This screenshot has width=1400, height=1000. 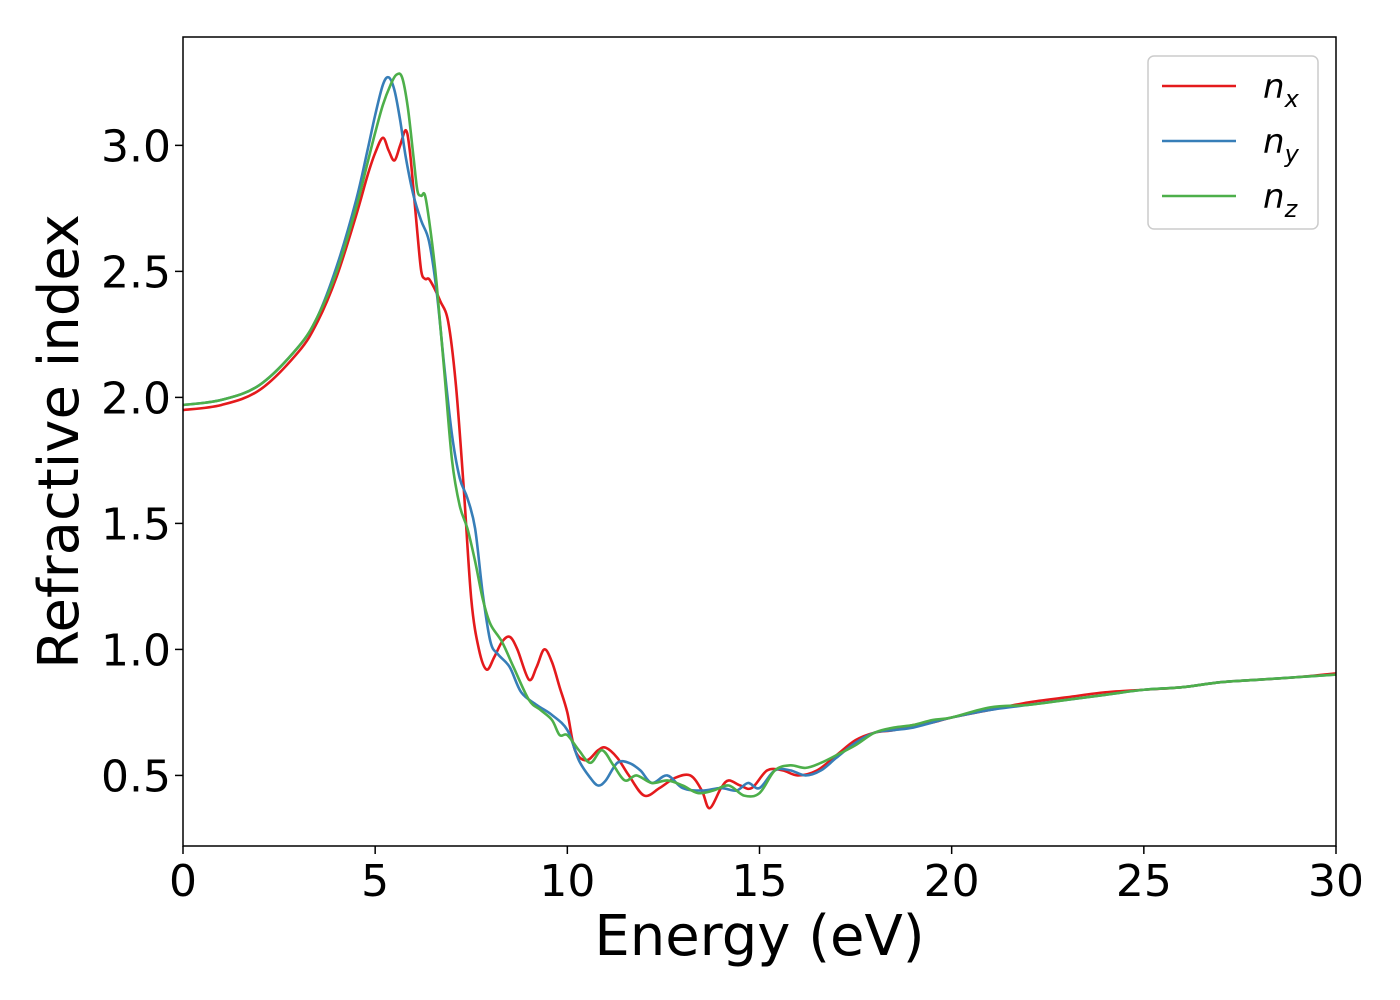 I want to click on legend-label-n-x: nx, so click(x=1281, y=90).